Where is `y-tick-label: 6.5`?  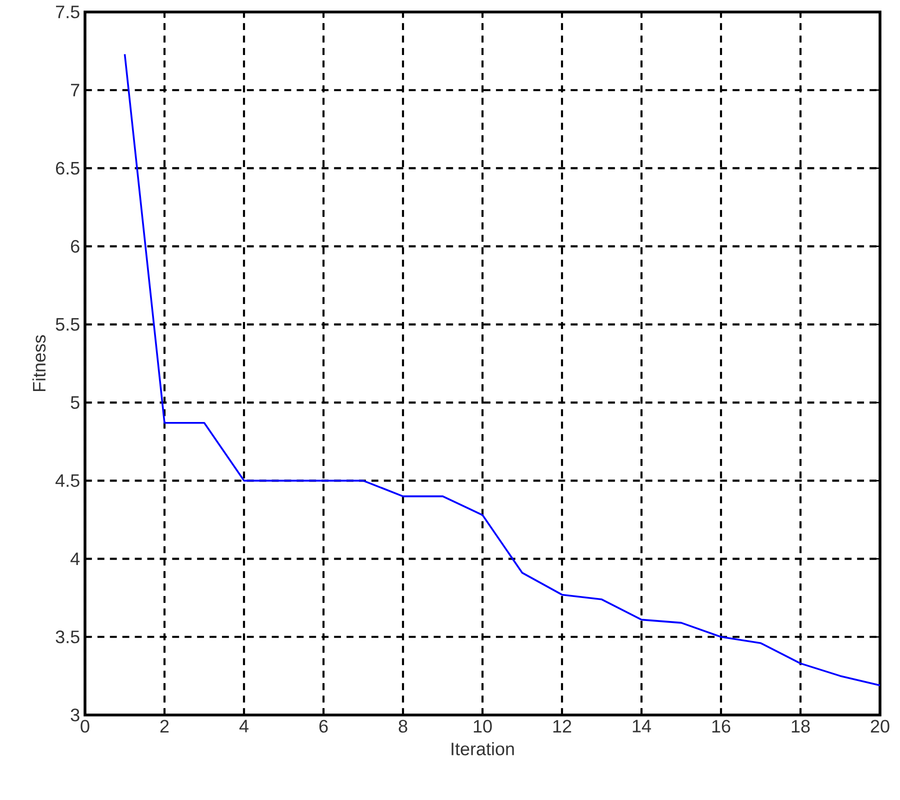 y-tick-label: 6.5 is located at coordinates (68, 168).